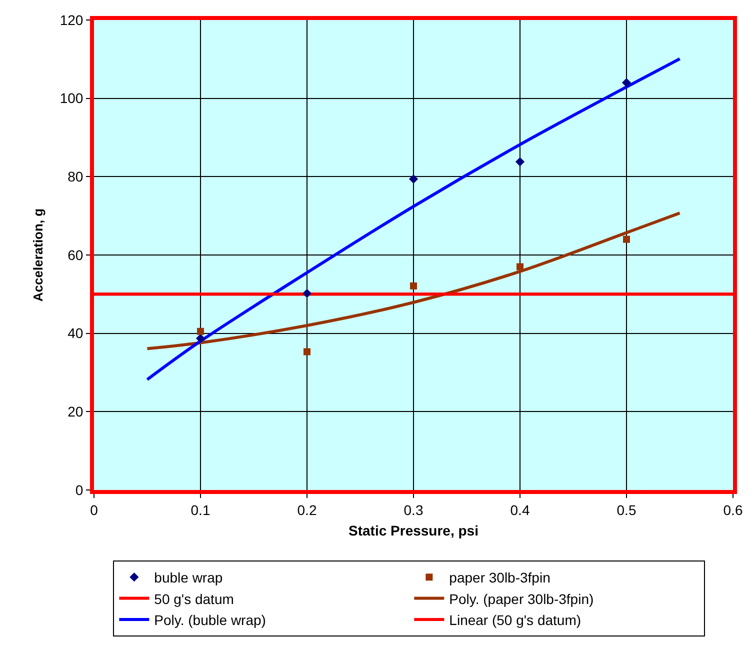 This screenshot has width=755, height=648. Describe the element at coordinates (72, 98) in the screenshot. I see `y-tick-label: 100` at that location.